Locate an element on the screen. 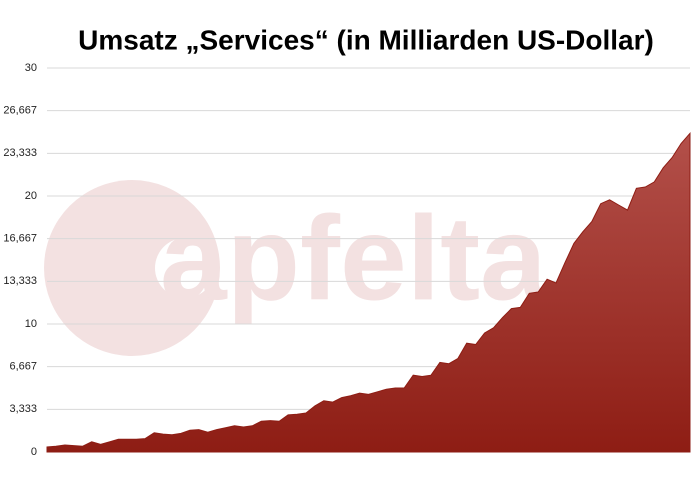  y-tick-label: 16,667 is located at coordinates (20, 239).